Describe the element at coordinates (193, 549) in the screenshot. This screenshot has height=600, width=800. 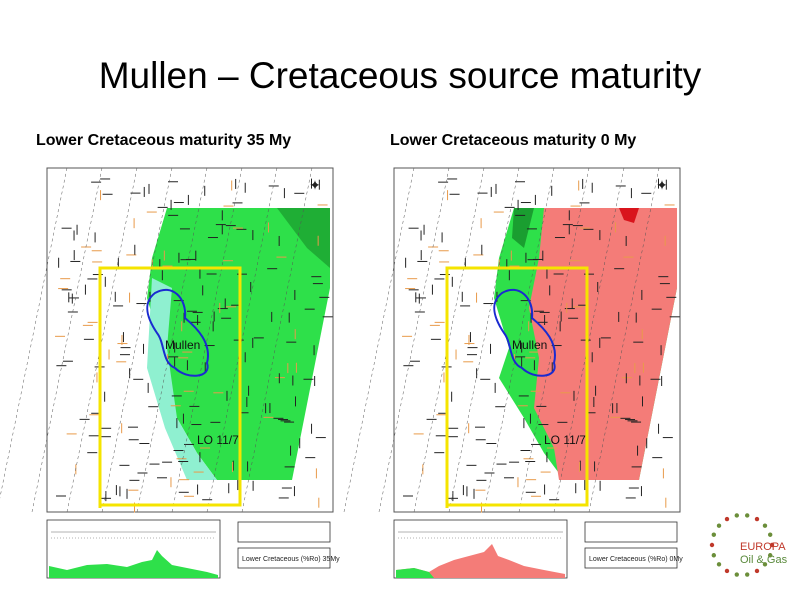
I see `map-legend: Lower Cretaceous (%Ro) 35My` at that location.